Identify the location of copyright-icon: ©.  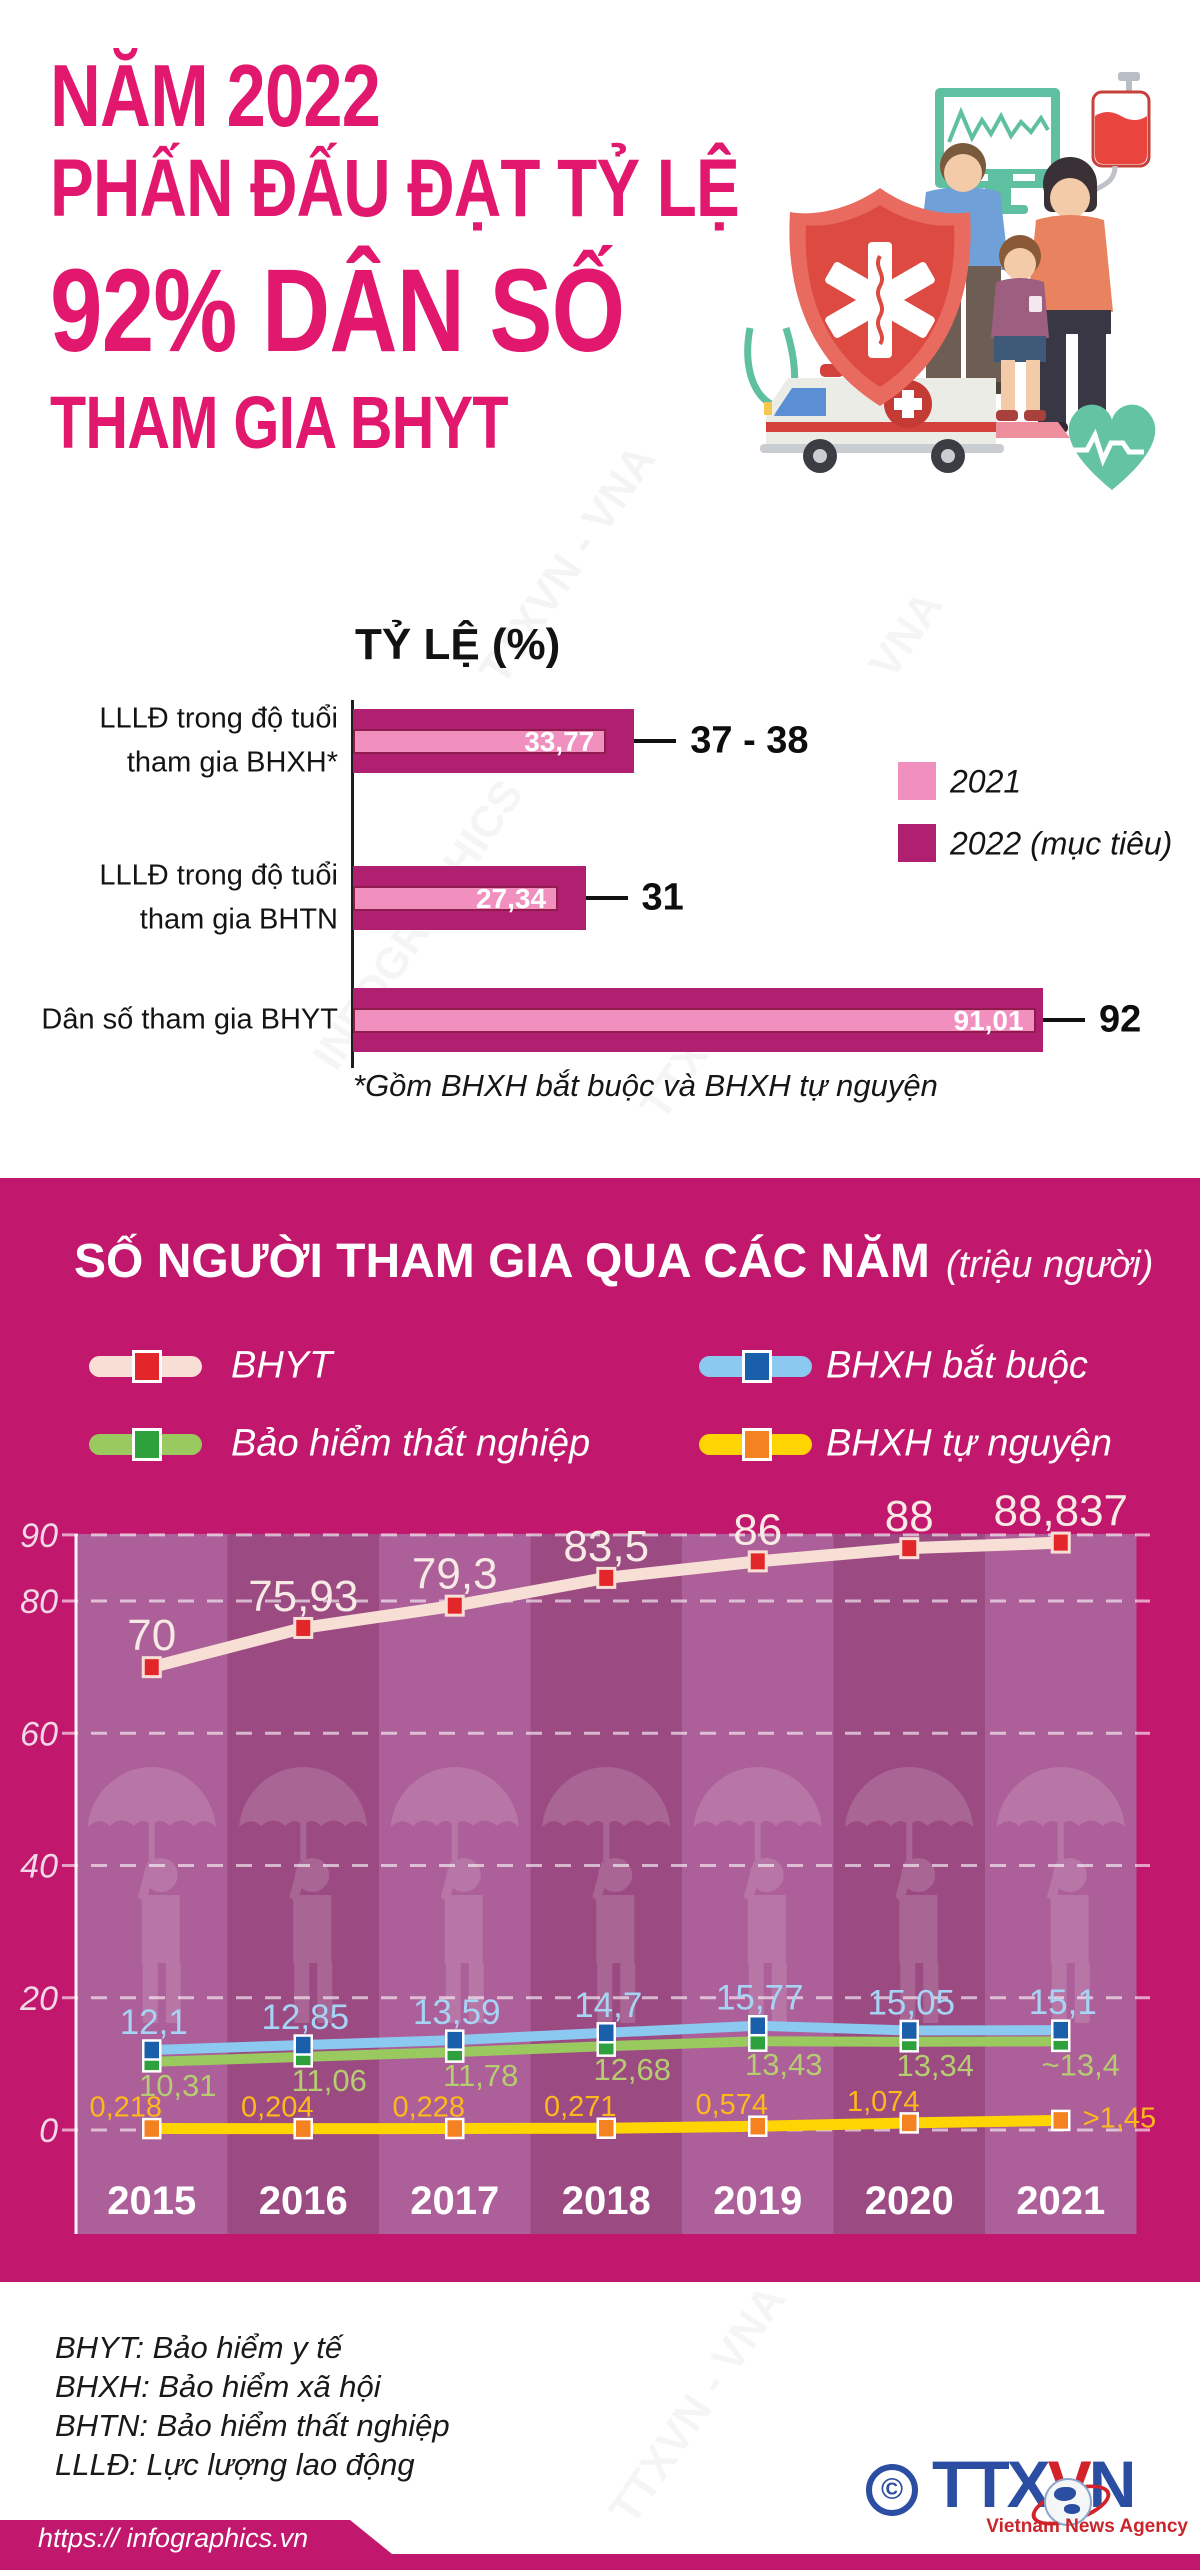
(892, 2490).